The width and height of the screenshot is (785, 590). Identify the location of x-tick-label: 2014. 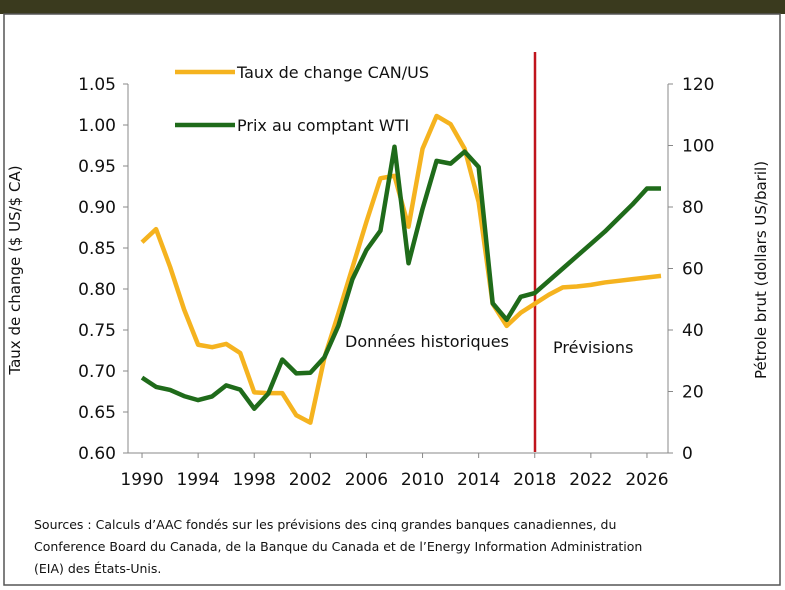
(478, 480).